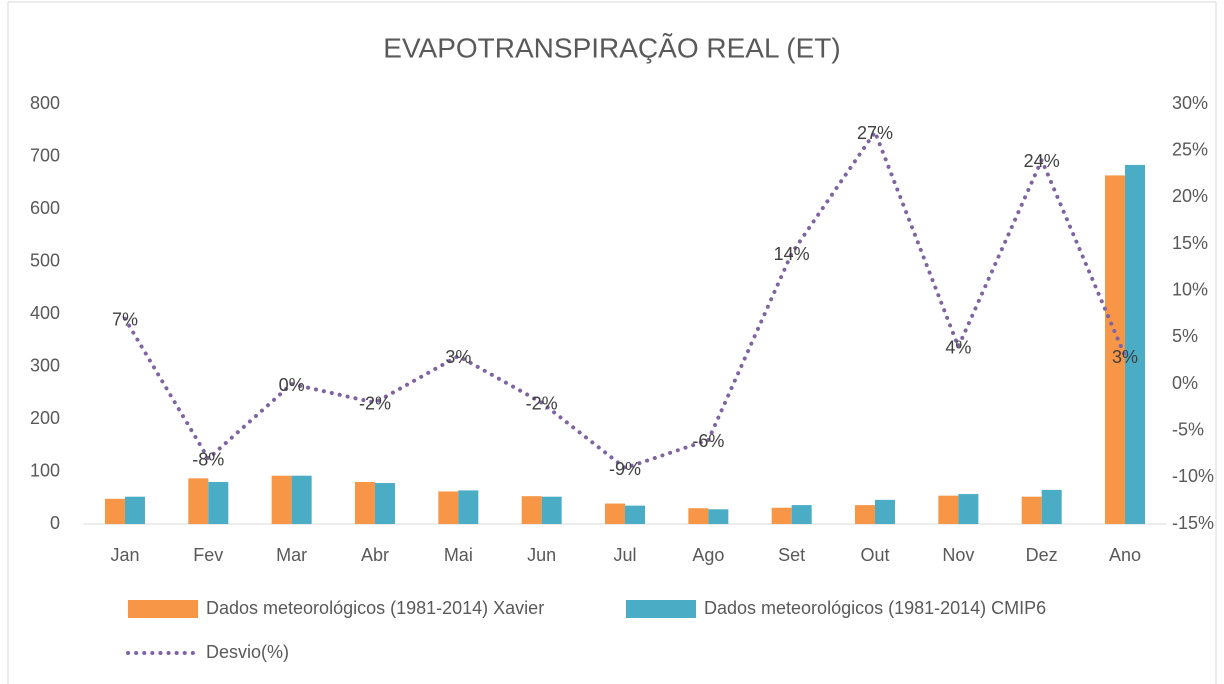 Image resolution: width=1224 pixels, height=684 pixels. I want to click on y2-tick-label: 20%, so click(1190, 196).